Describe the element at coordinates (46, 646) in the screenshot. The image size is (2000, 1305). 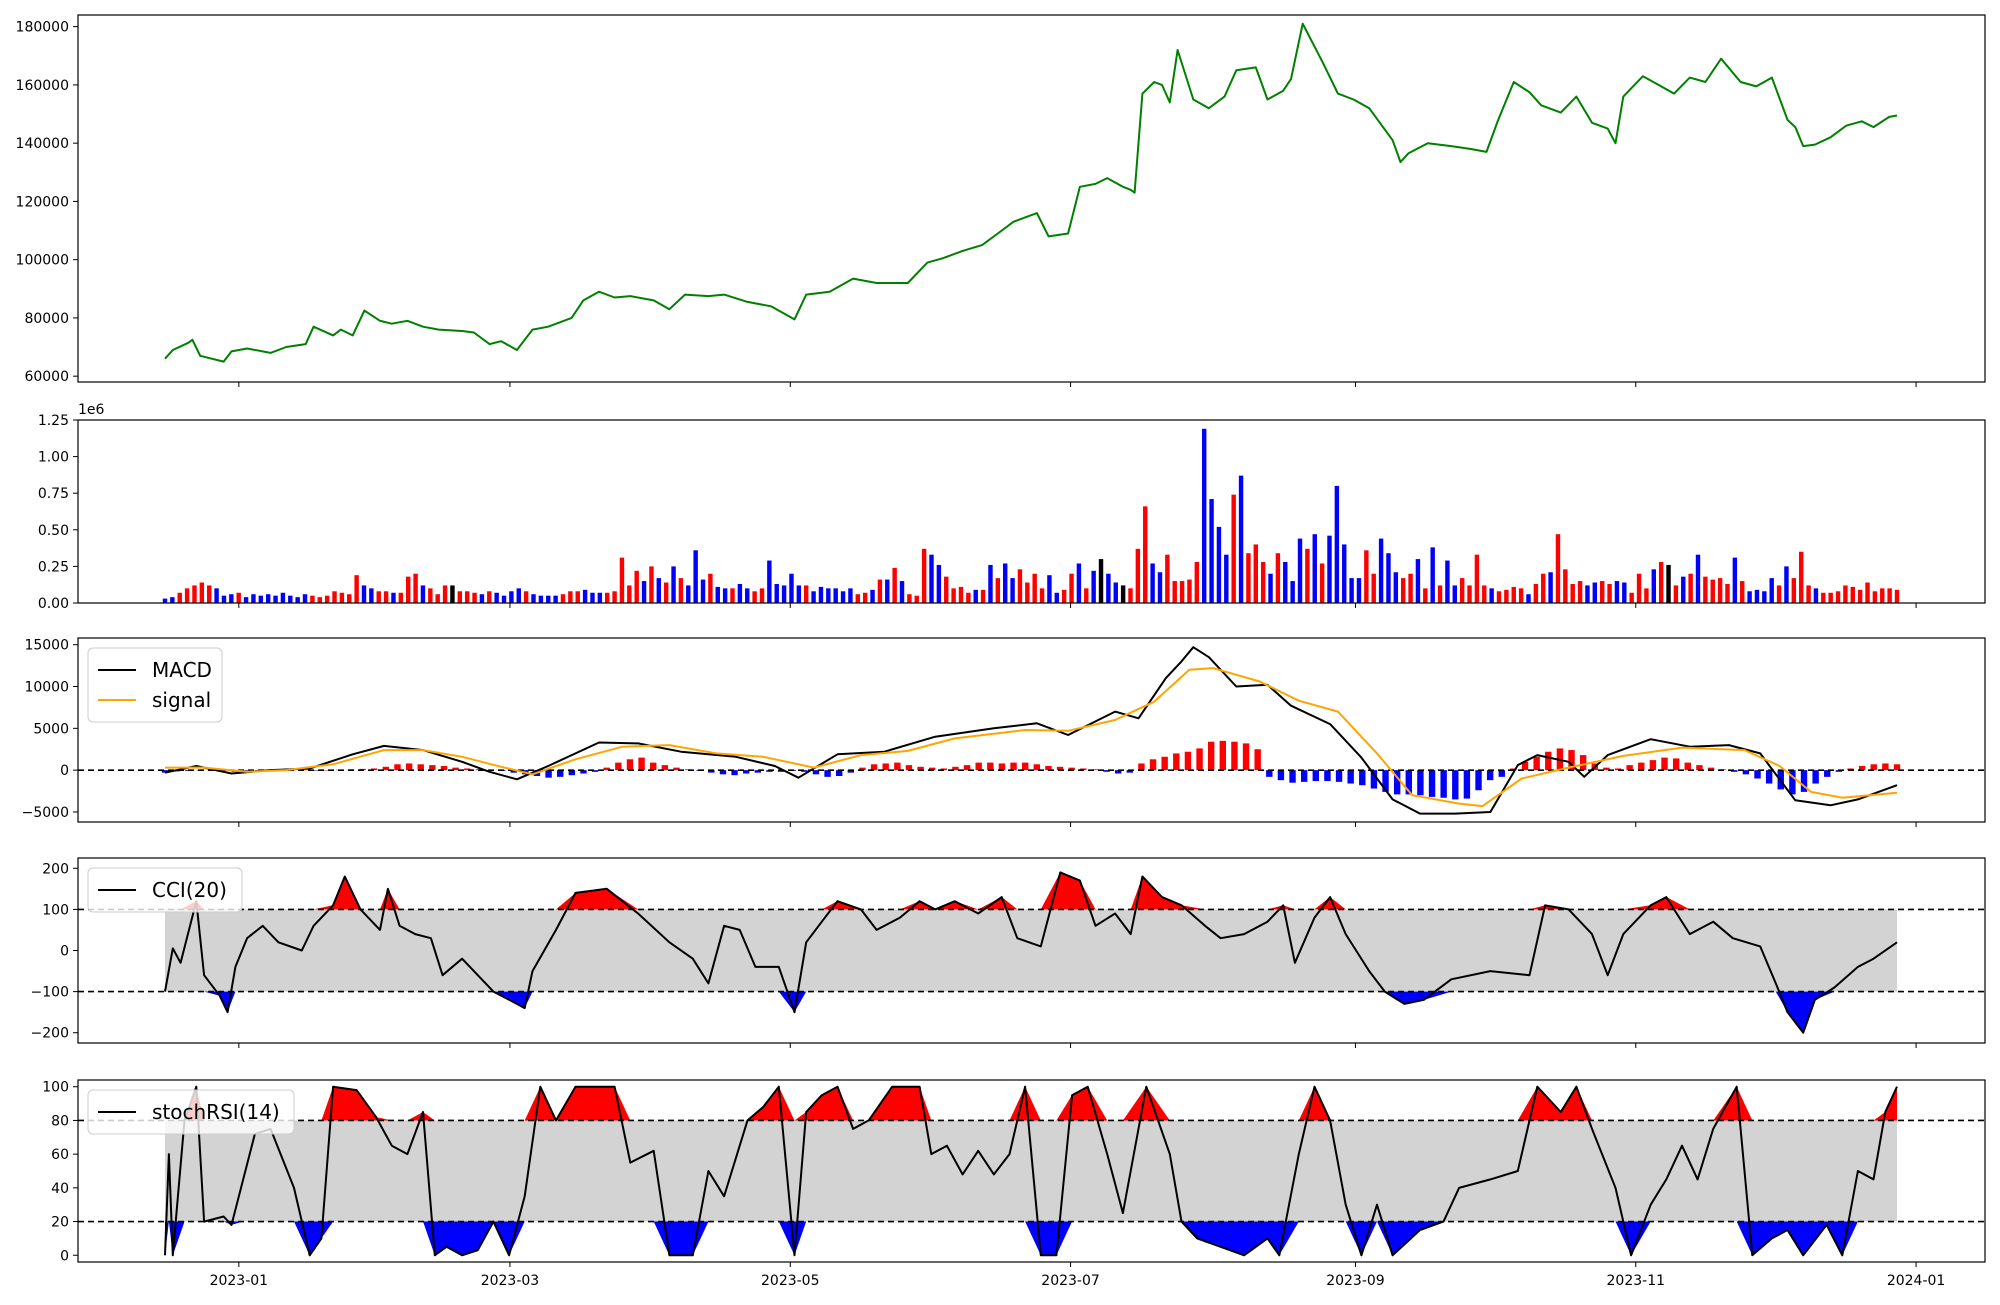
I see `y-tick-label: 15000` at that location.